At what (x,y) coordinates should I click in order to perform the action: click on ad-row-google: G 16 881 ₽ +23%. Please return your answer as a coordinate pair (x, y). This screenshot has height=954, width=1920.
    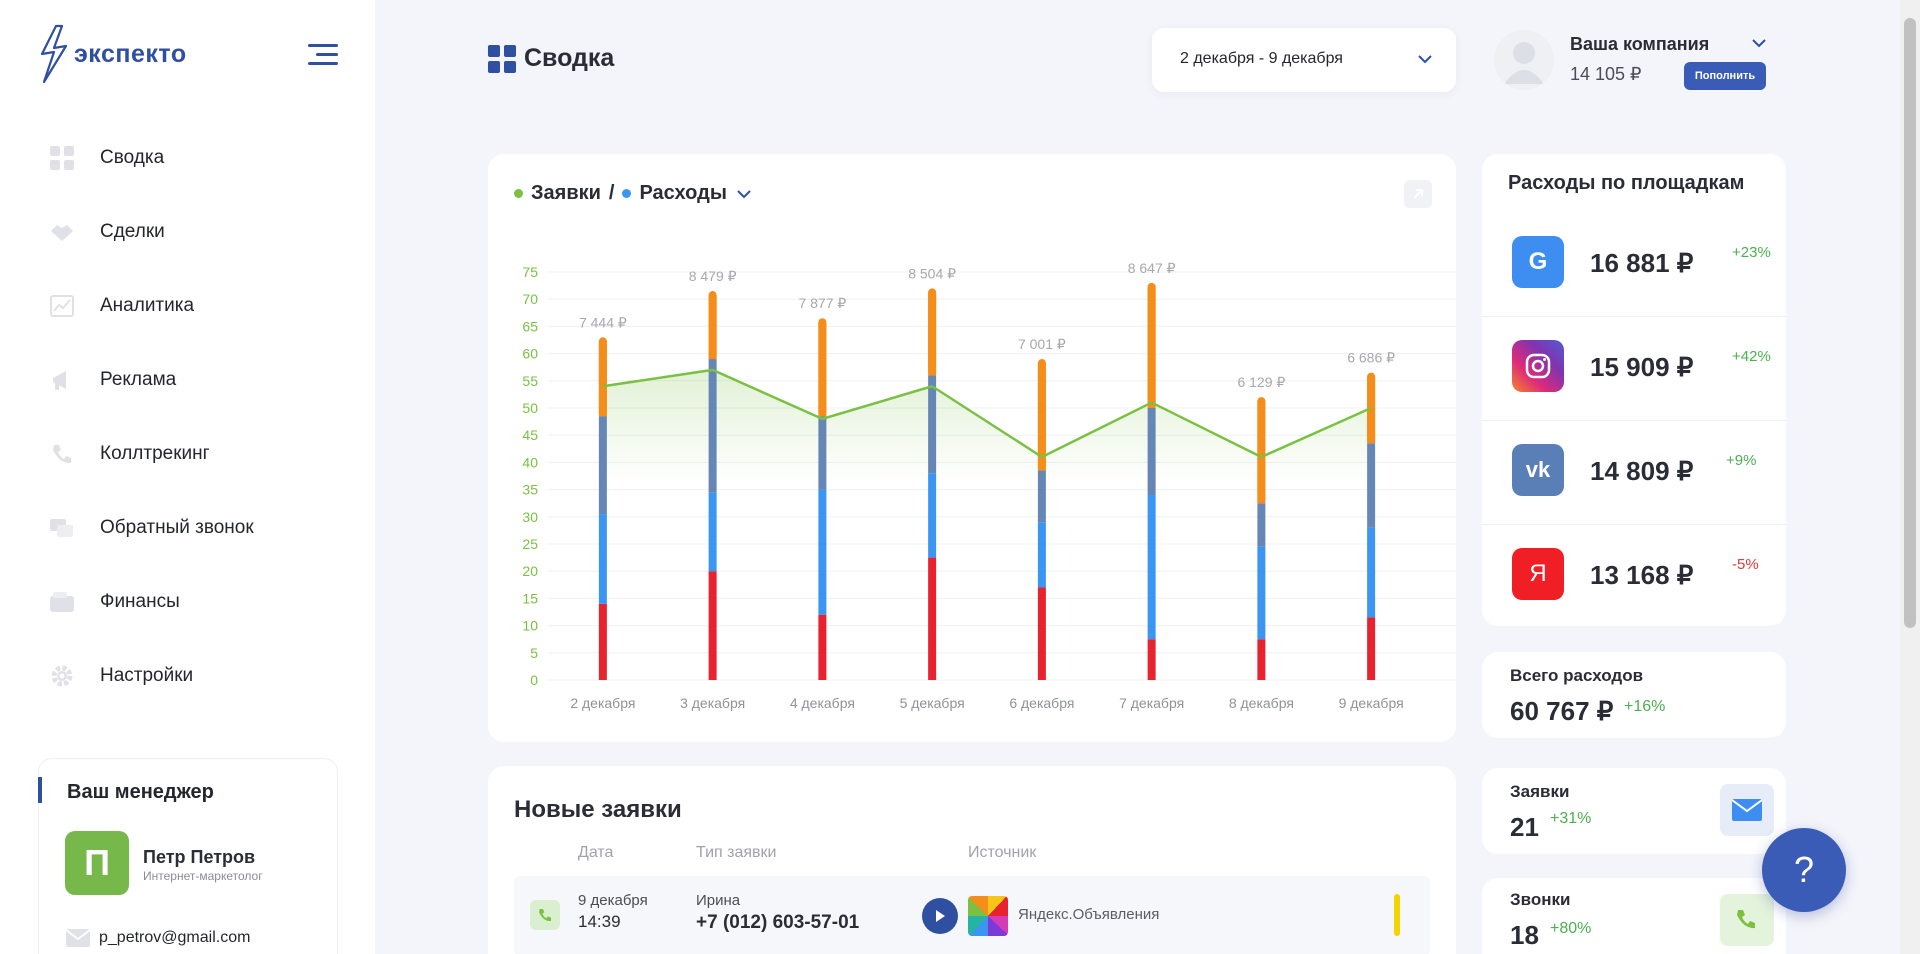
    Looking at the image, I should click on (1634, 254).